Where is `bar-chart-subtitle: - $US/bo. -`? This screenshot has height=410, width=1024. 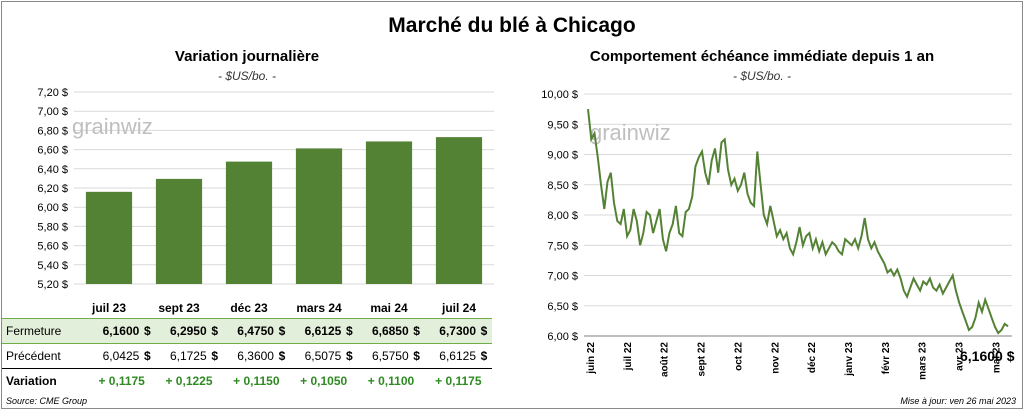
bar-chart-subtitle: - $US/bo. - is located at coordinates (247, 76).